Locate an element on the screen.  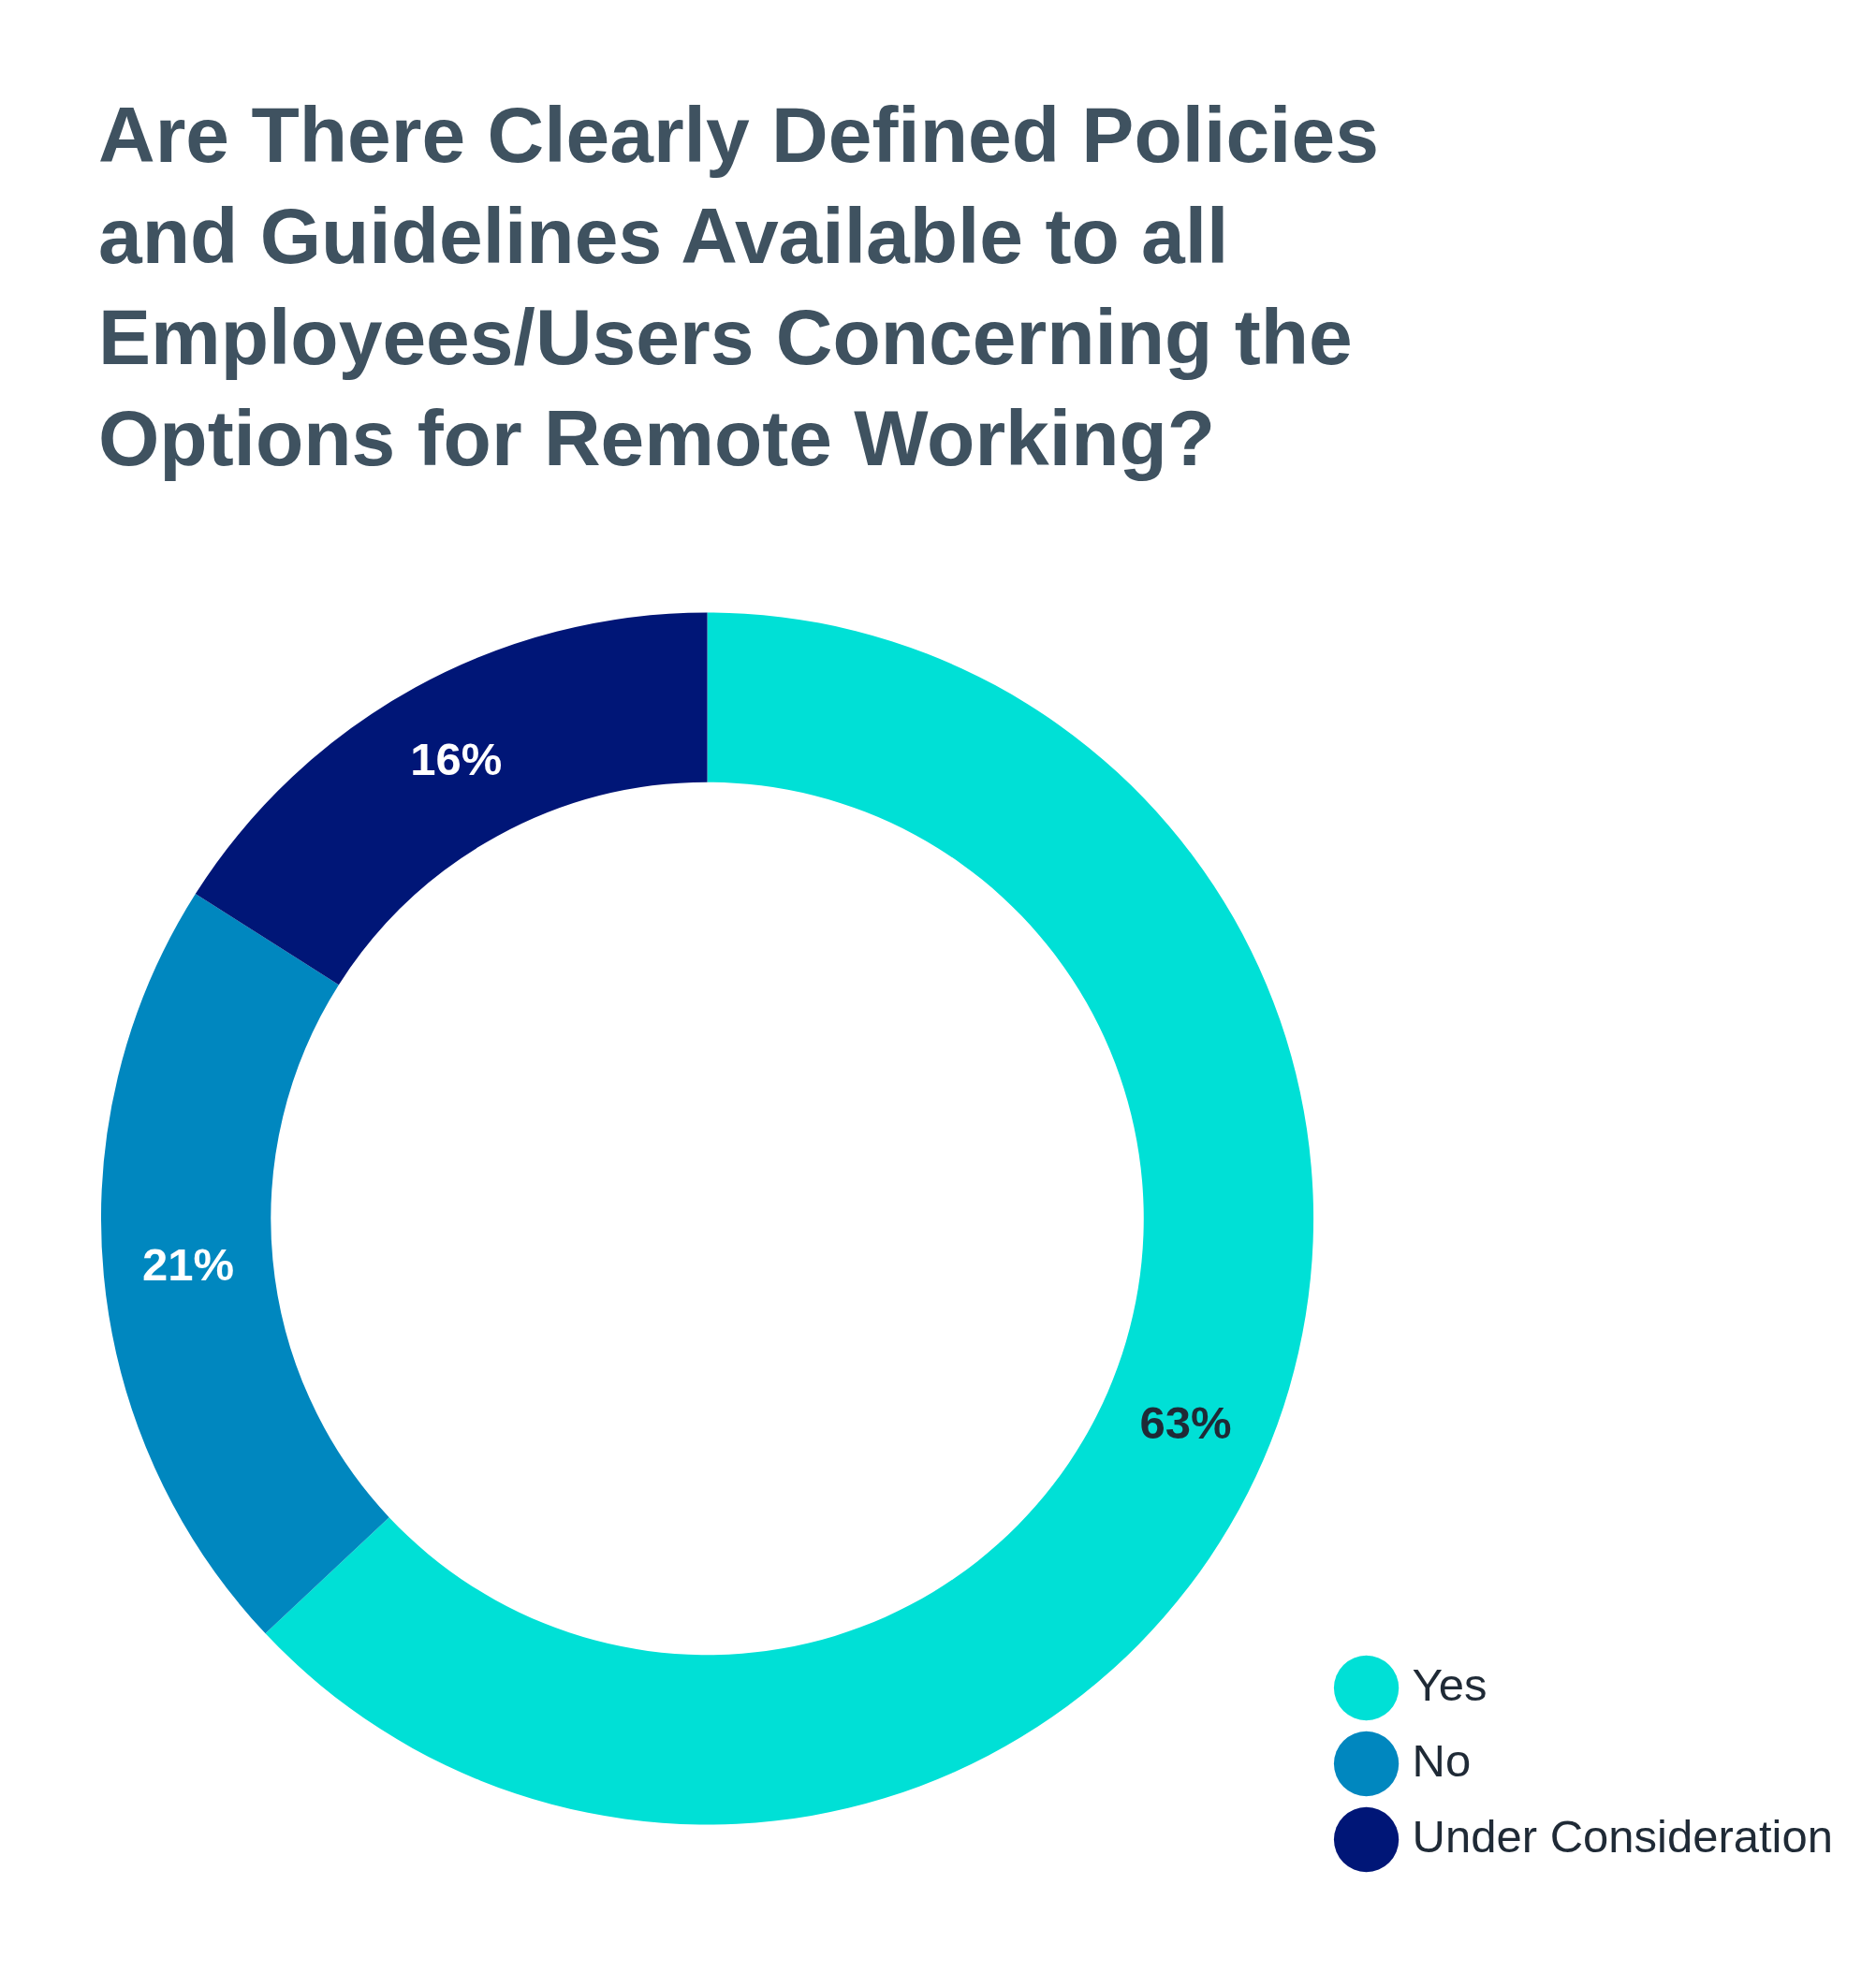
data-label: 63% is located at coordinates (1185, 1422).